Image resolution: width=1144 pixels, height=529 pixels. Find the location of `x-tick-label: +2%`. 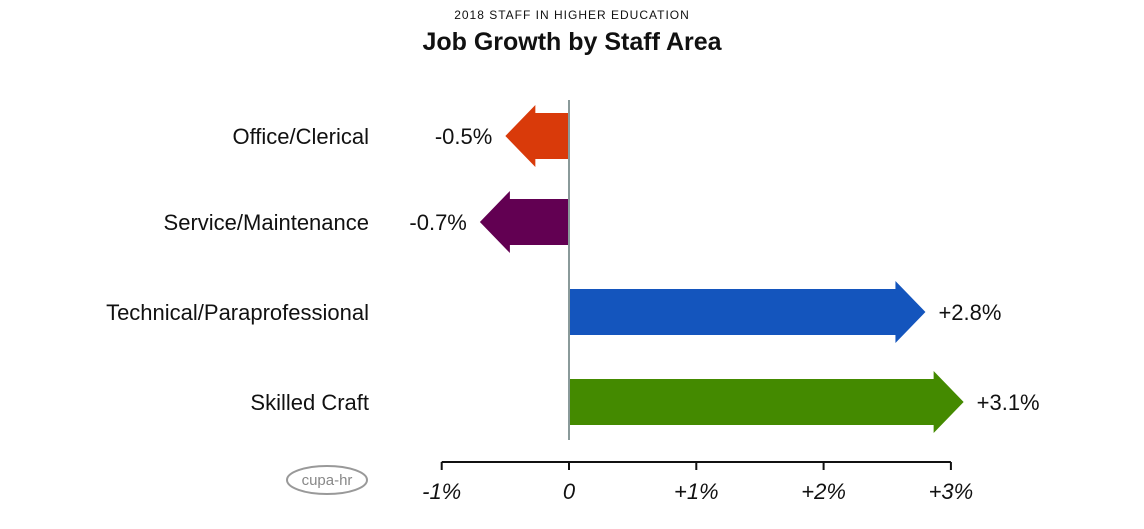

x-tick-label: +2% is located at coordinates (823, 491).